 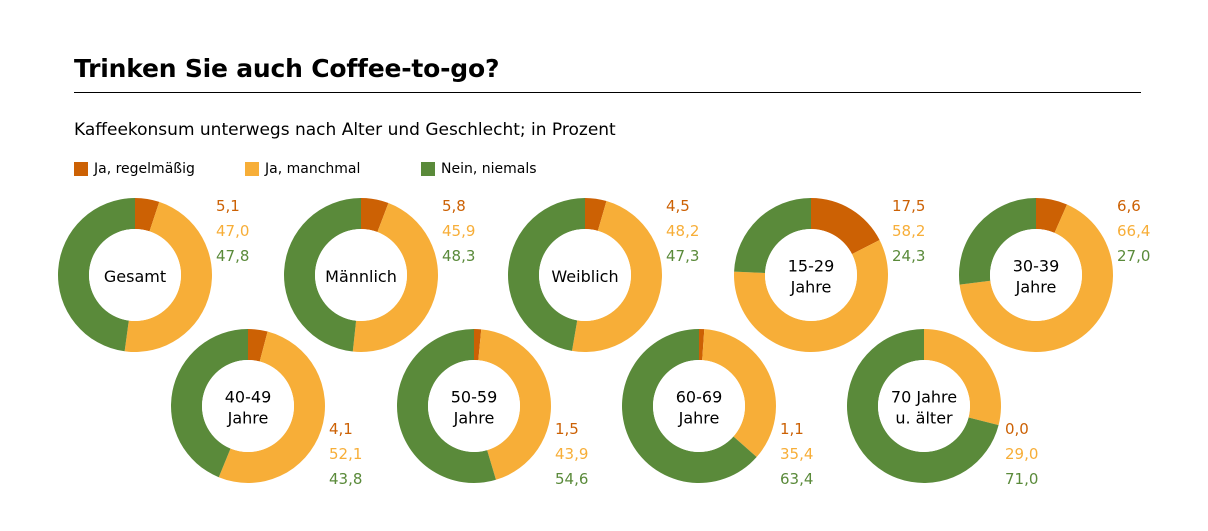 I want to click on donut-group-7: 60-69 Jahre 1,1 35,4 63,4, so click(x=717, y=408).